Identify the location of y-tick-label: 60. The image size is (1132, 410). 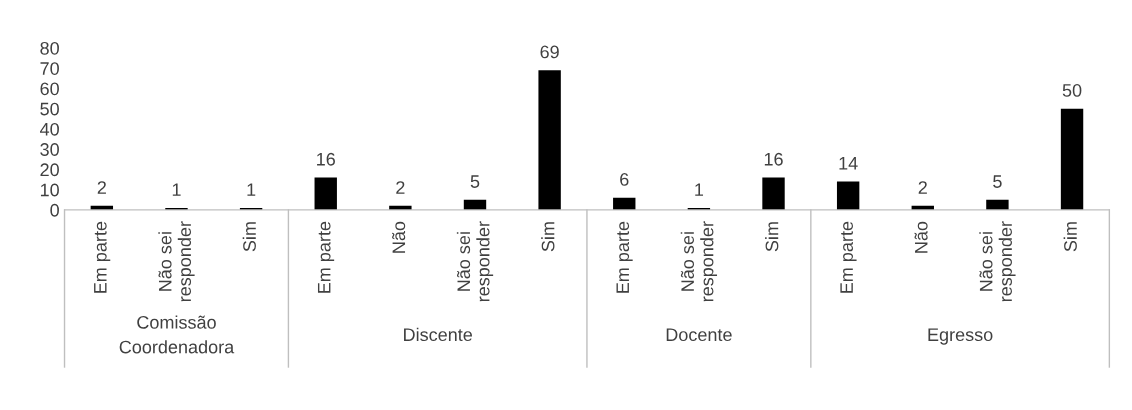
(49, 89).